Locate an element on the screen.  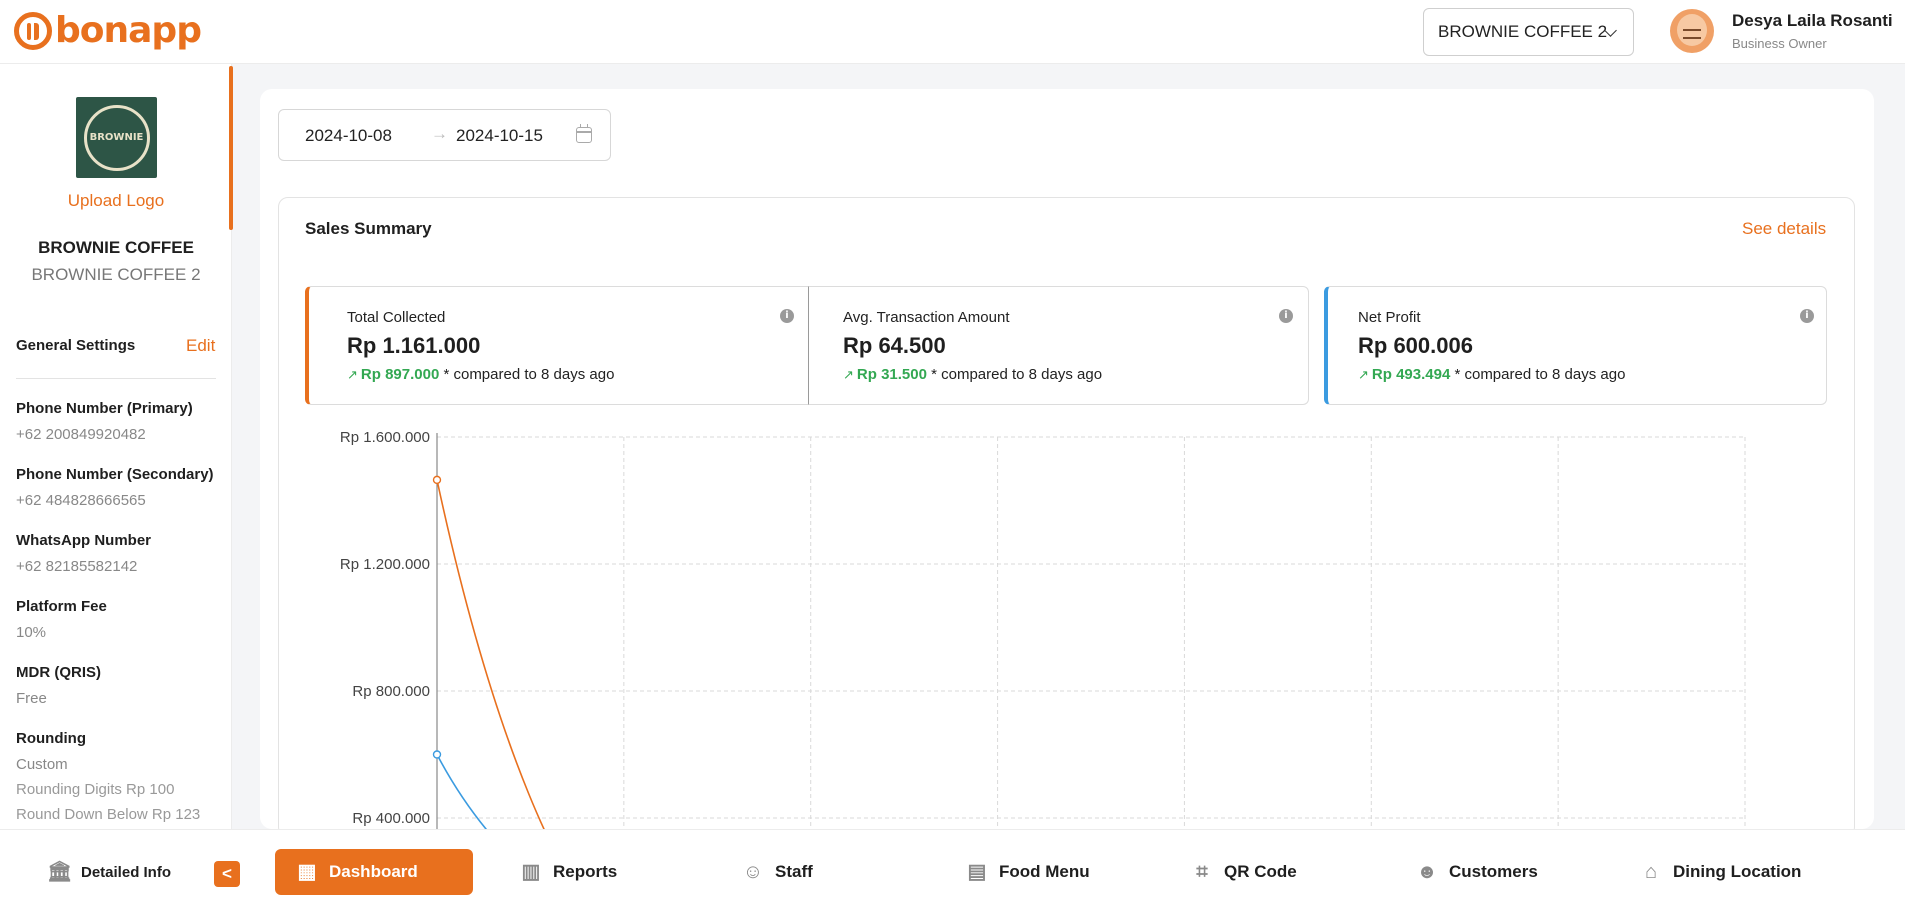
stat-comparison: ↗ Rp 897.000 * compared to 8 days ago is located at coordinates (480, 374).